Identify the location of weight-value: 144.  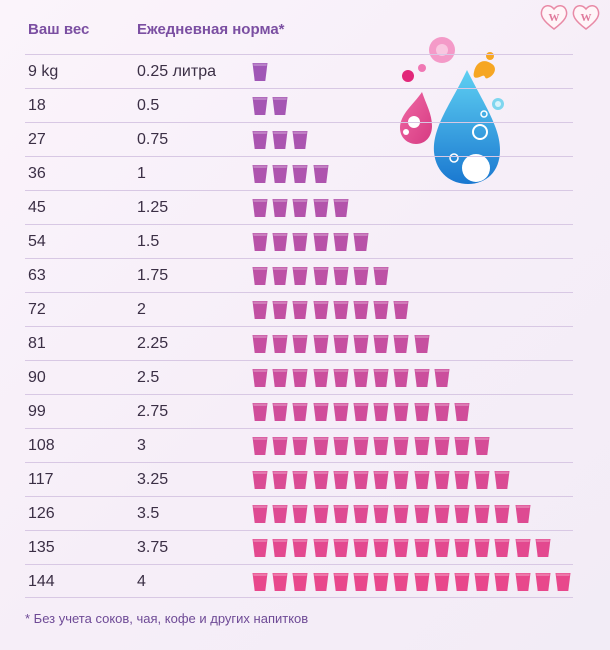
(41, 581).